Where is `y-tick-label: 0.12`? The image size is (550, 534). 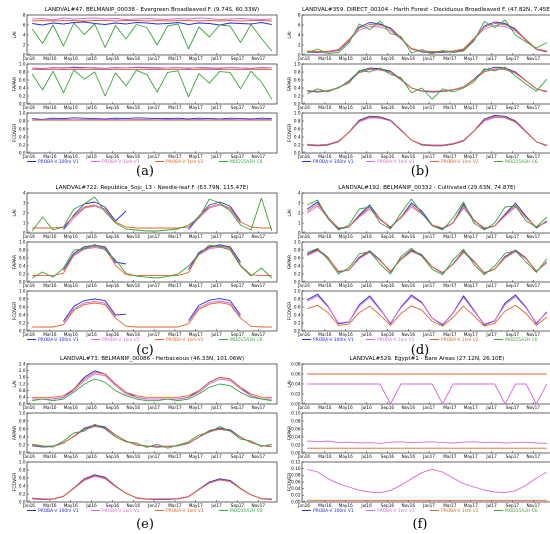
y-tick-label: 0.12 is located at coordinates (296, 461).